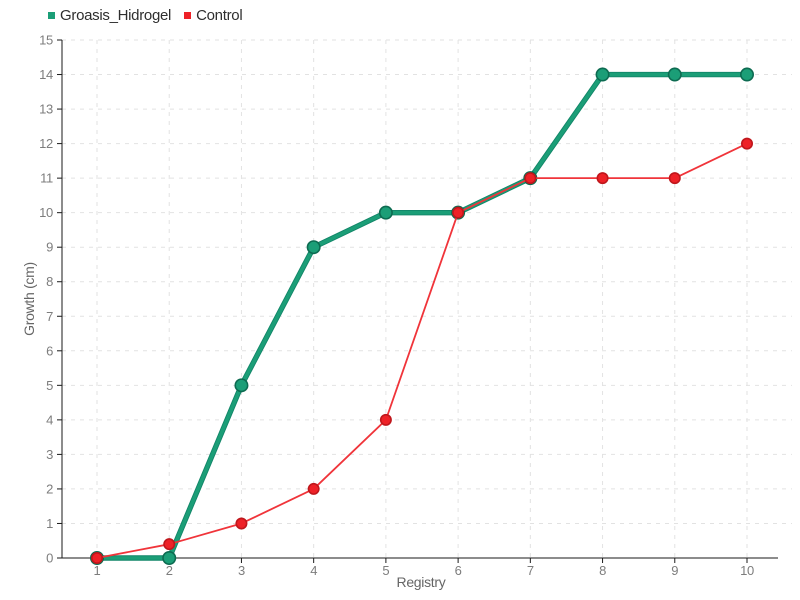 This screenshot has height=600, width=800. Describe the element at coordinates (241, 570) in the screenshot. I see `x-tick-label: 3` at that location.